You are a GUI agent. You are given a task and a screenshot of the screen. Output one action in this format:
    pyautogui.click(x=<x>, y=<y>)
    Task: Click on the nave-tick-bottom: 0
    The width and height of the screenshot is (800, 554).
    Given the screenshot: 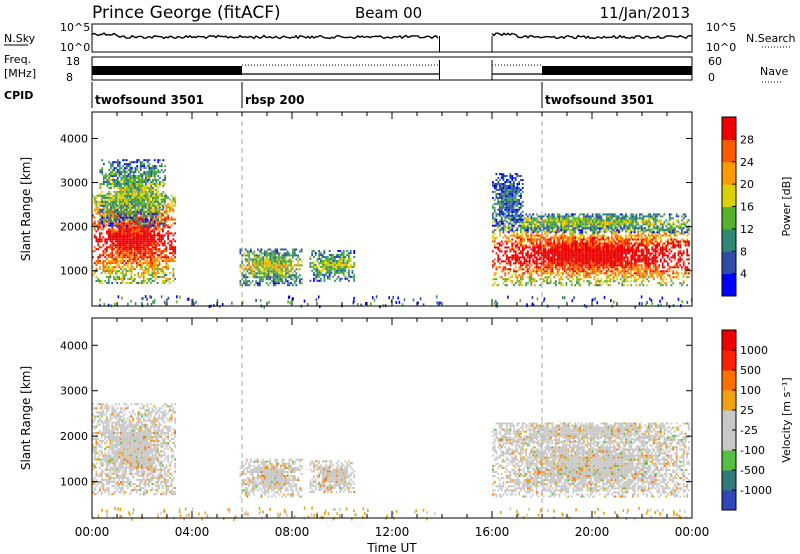 What is the action you would take?
    pyautogui.click(x=711, y=77)
    